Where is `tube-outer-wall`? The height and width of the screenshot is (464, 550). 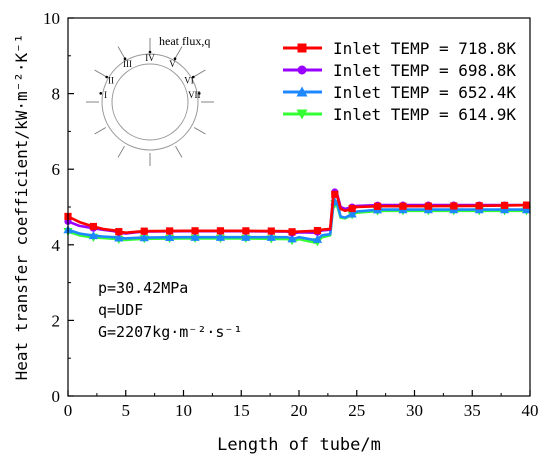
tube-outer-wall is located at coordinates (150, 102).